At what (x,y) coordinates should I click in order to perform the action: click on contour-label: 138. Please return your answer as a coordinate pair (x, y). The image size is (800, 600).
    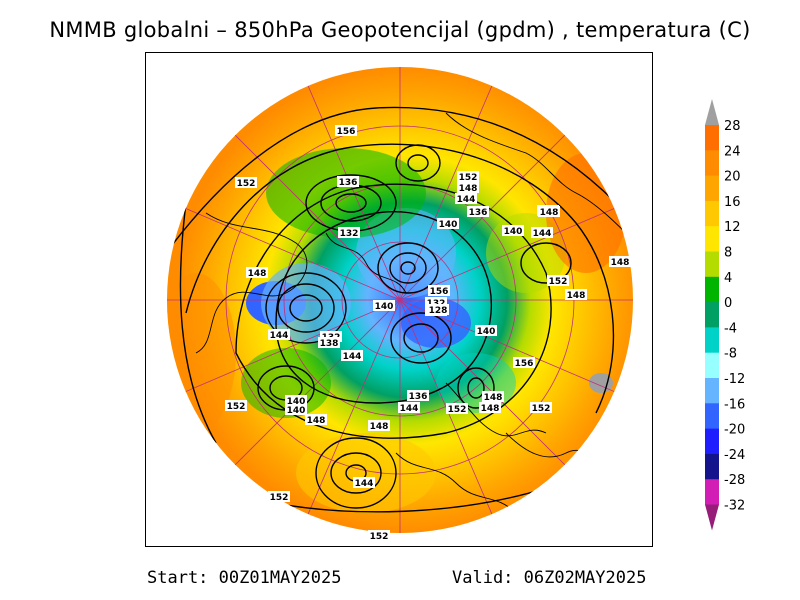
    Looking at the image, I should click on (329, 343).